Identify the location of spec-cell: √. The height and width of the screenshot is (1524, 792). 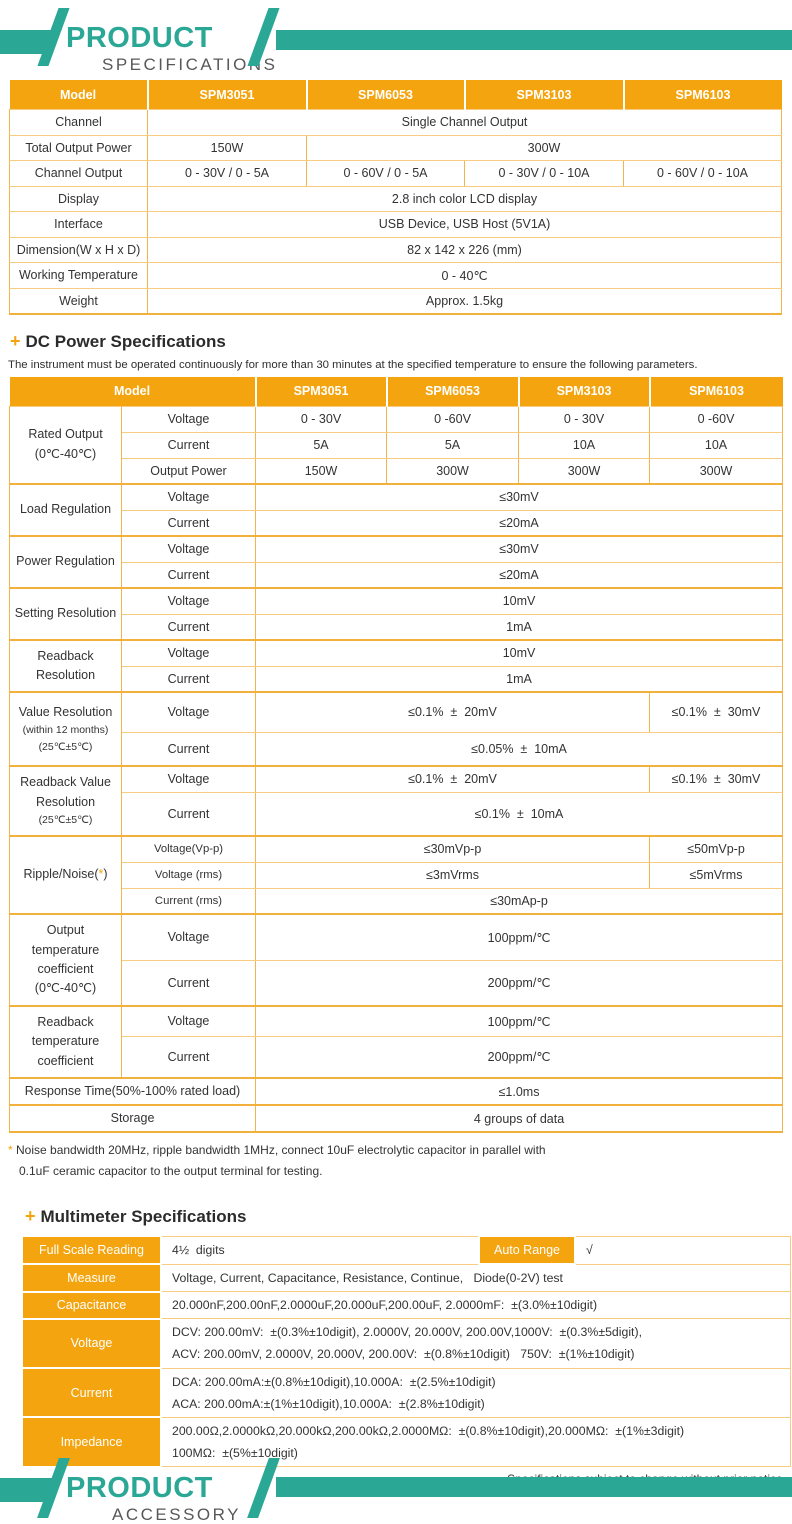
(682, 1250).